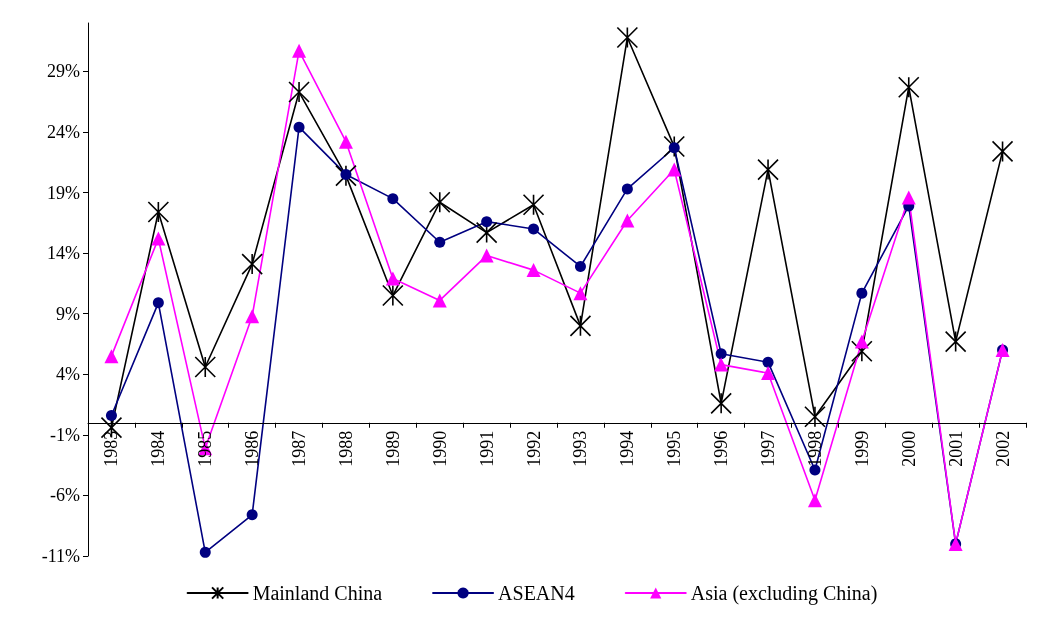  I want to click on x-tick-label: 1990, so click(439, 448).